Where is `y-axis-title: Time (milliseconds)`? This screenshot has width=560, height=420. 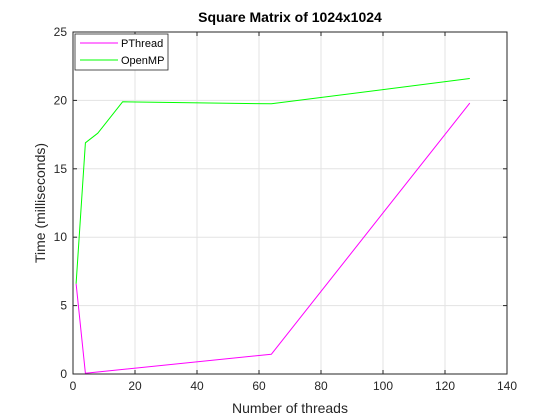
y-axis-title: Time (milliseconds) is located at coordinates (40, 203).